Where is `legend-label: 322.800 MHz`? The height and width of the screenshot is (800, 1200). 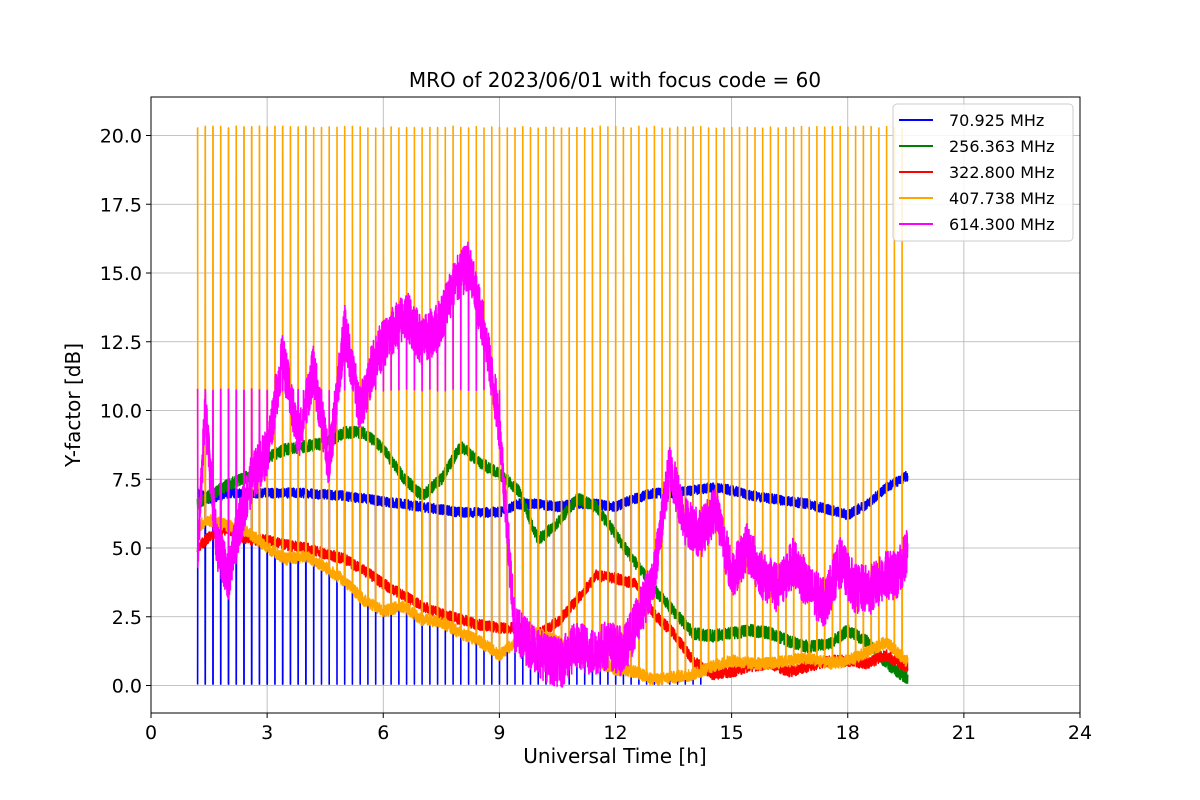 legend-label: 322.800 MHz is located at coordinates (1001, 172).